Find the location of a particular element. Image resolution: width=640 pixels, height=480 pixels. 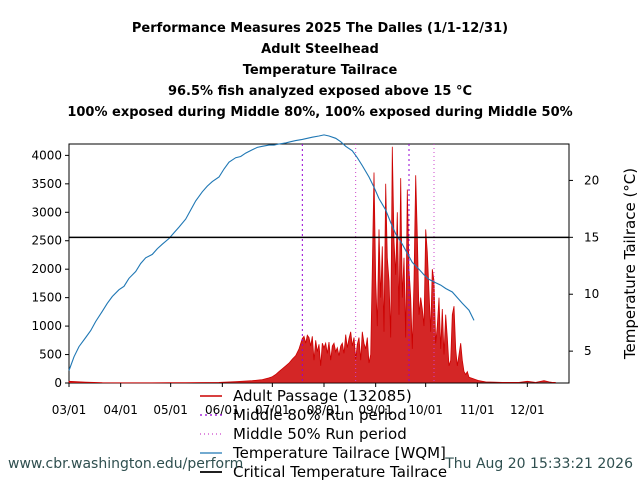

x-tick-label-8: 11/01 is located at coordinates (477, 410).